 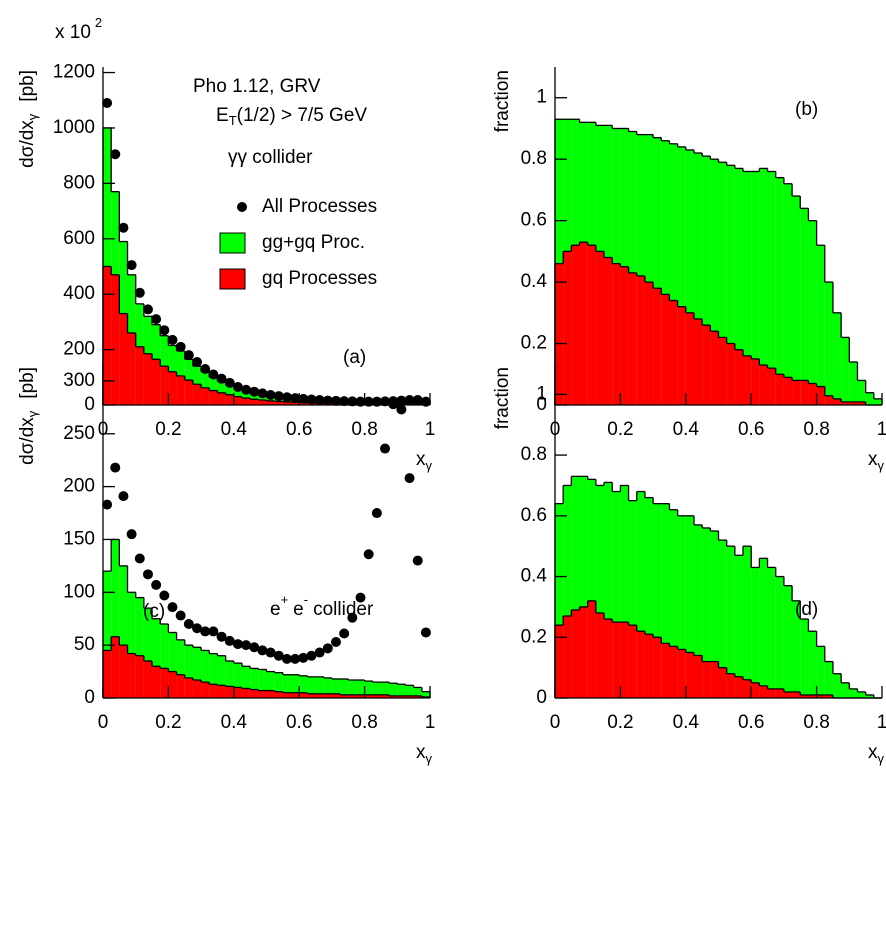 What do you see at coordinates (27, 144) in the screenshot?
I see `y-axis-label-text: dσ/dx` at bounding box center [27, 144].